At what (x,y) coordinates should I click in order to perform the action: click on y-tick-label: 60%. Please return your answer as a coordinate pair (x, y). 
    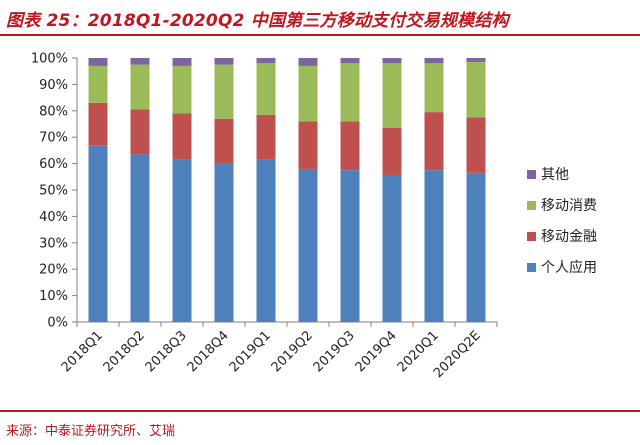
    Looking at the image, I should click on (53, 164).